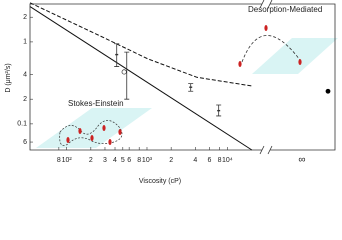 The height and width of the screenshot is (240, 342). What do you see at coordinates (67, 160) in the screenshot?
I see `x-tick-label: 10²` at bounding box center [67, 160].